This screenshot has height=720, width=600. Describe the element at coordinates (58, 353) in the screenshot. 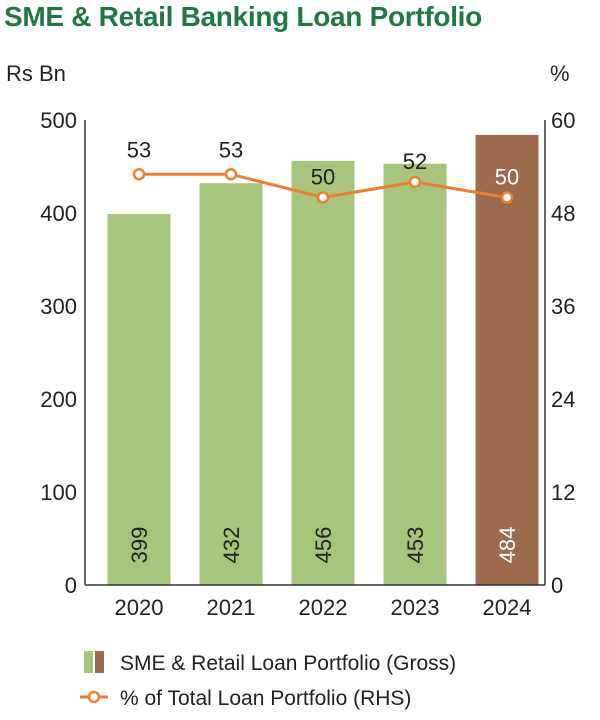

I see `y-axis-left-ticks: 0 100 200 300 400 500` at that location.